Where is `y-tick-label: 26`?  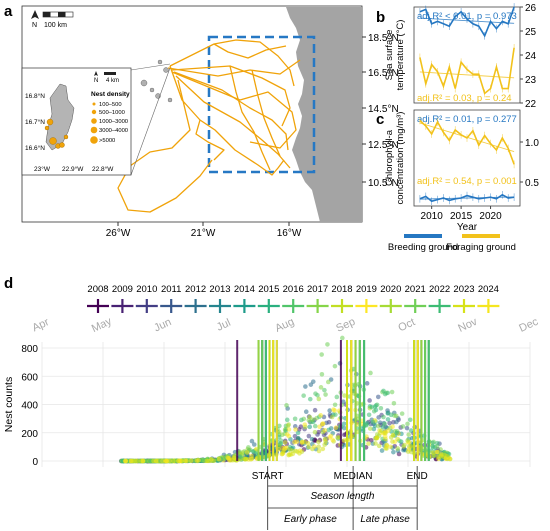 y-tick-label: 26 is located at coordinates (531, 8).